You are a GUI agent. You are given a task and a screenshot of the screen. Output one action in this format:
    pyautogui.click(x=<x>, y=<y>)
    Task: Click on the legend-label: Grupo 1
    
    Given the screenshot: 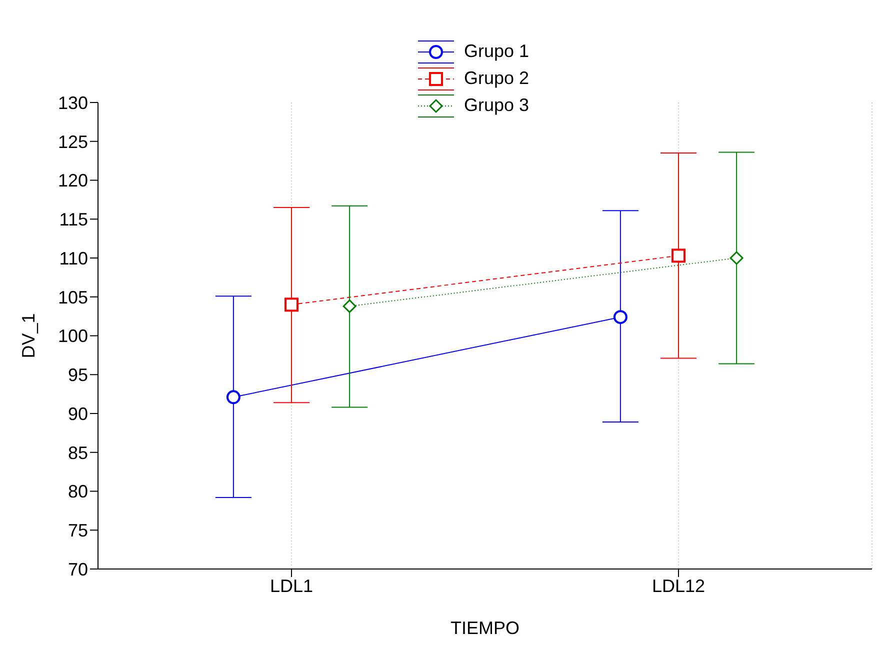 What is the action you would take?
    pyautogui.click(x=497, y=51)
    